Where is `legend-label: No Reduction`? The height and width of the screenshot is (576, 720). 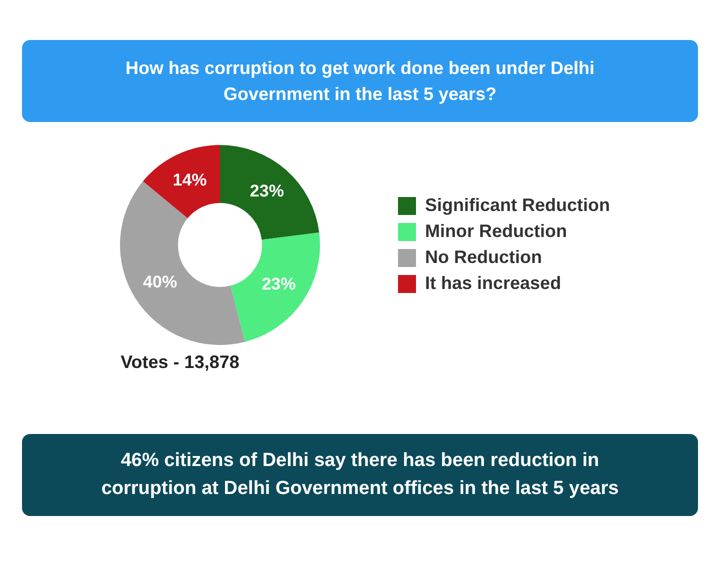 legend-label: No Reduction is located at coordinates (483, 256).